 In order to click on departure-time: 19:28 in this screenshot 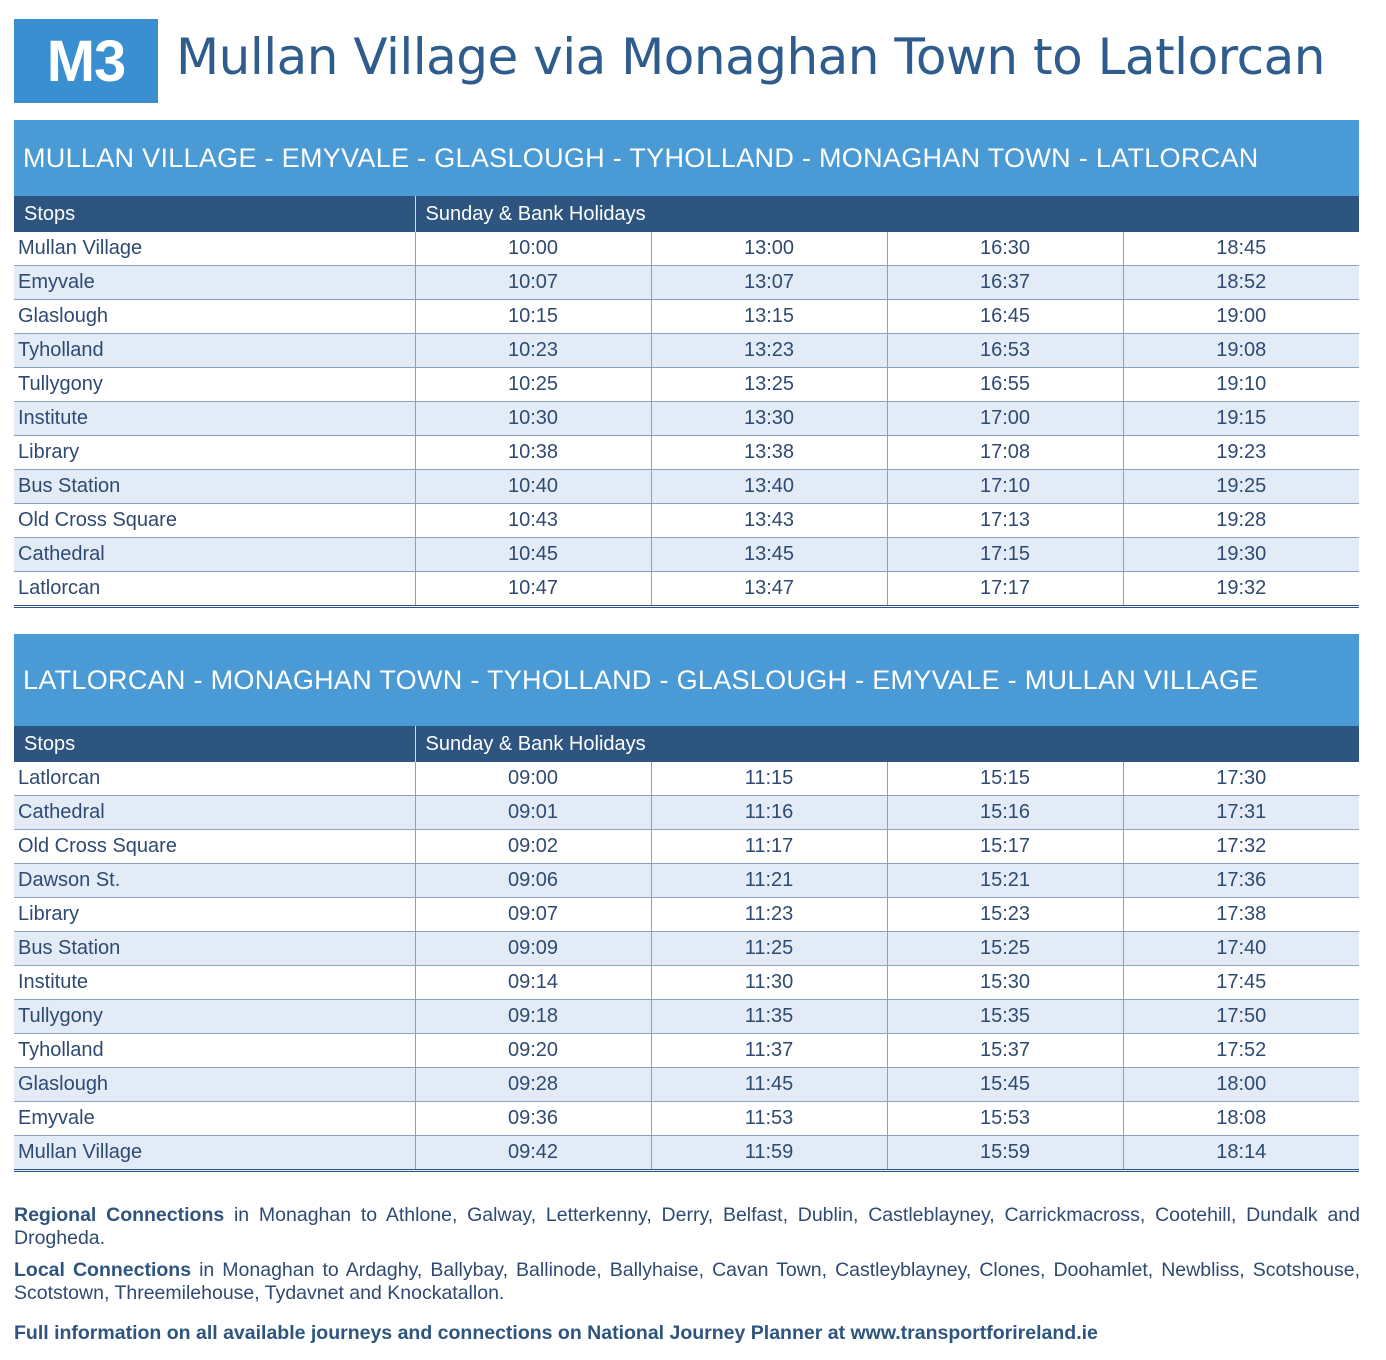, I will do `click(1241, 520)`.